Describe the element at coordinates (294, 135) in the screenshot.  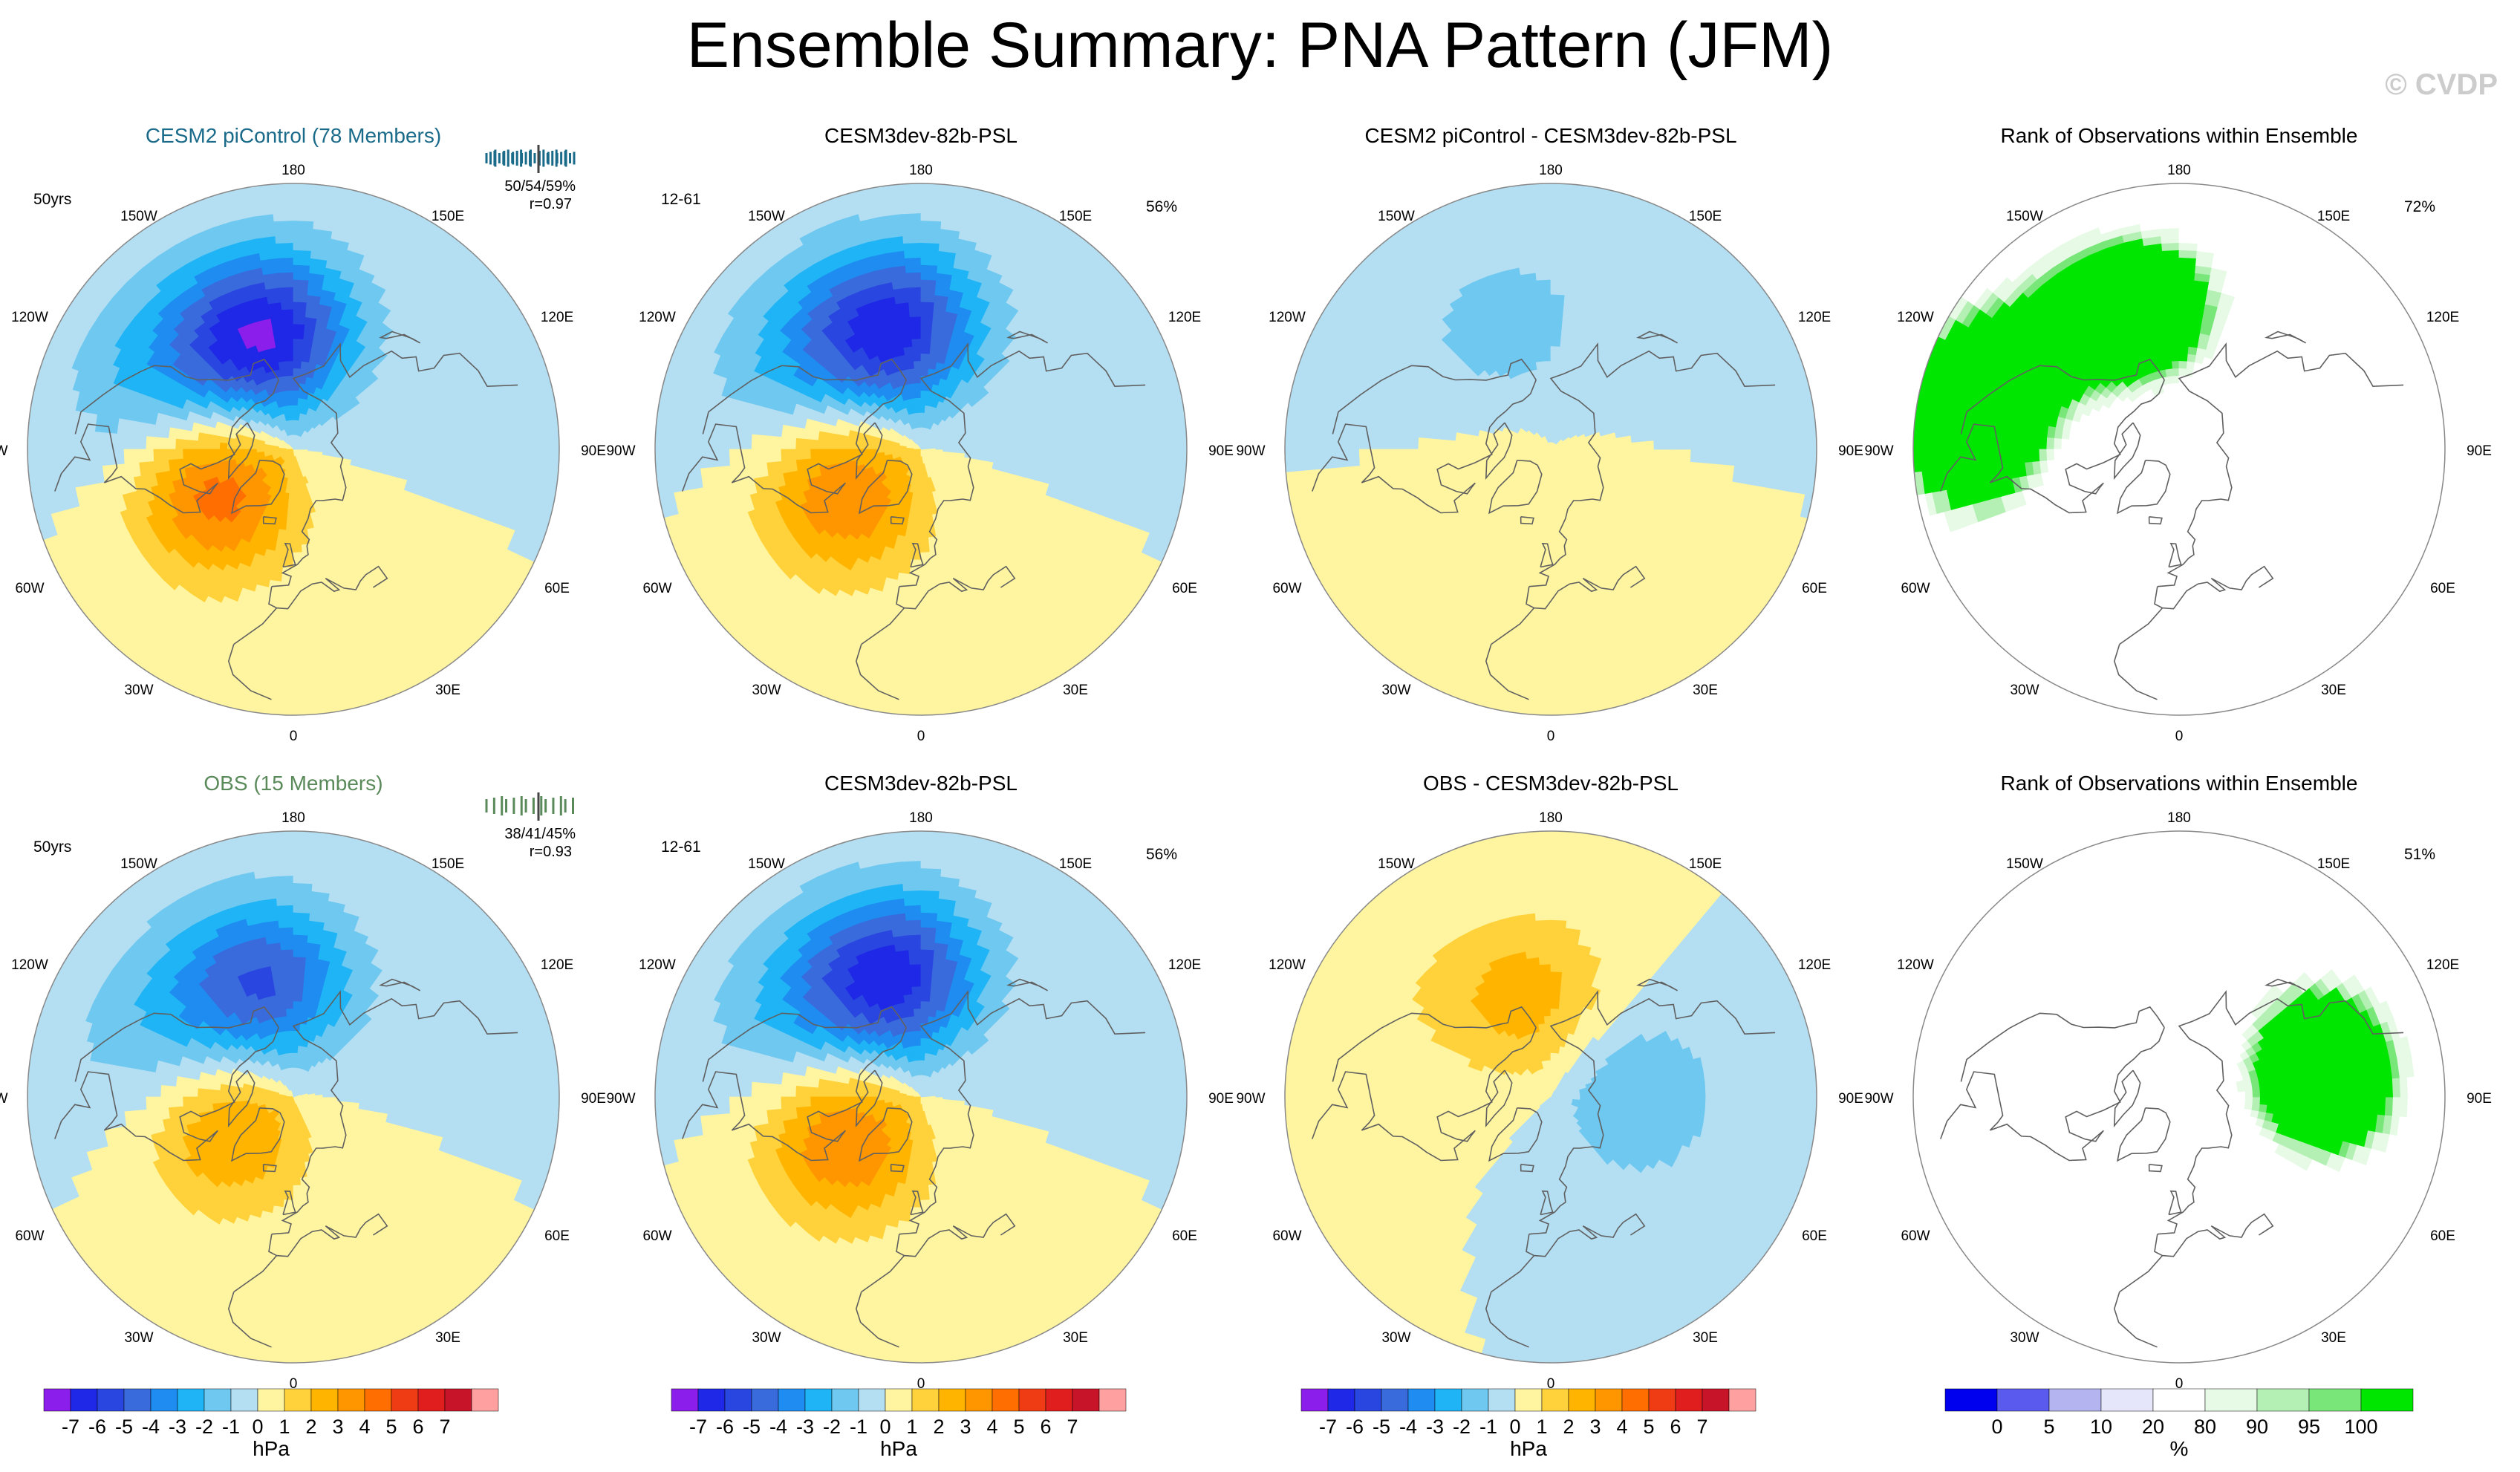
I see `panel-title: CESM2 piControl (78 Members)` at that location.